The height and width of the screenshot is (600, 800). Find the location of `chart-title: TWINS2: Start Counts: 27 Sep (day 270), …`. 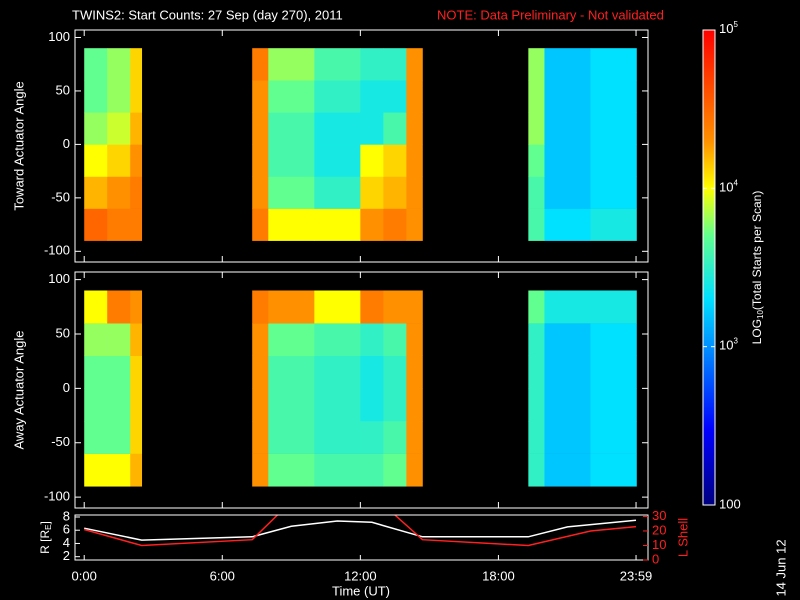

chart-title: TWINS2: Start Counts: 27 Sep (day 270), … is located at coordinates (207, 14).